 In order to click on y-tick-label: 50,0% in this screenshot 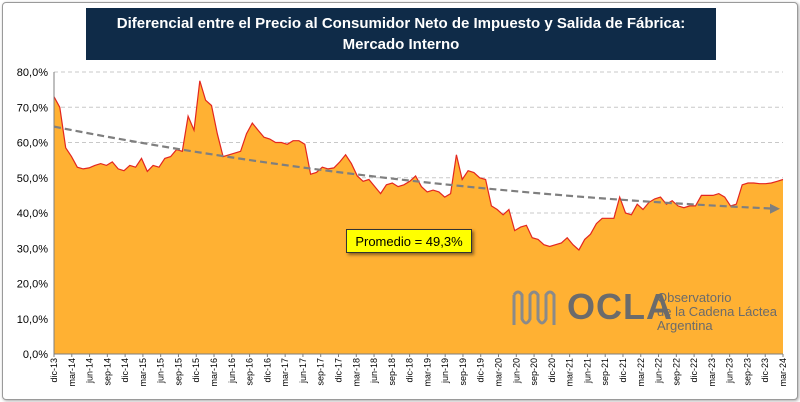, I will do `click(32, 179)`.